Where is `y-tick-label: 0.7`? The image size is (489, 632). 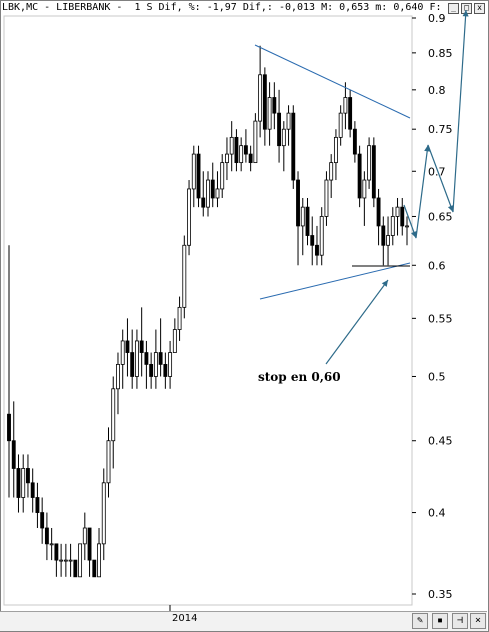 y-tick-label: 0.7 is located at coordinates (437, 171).